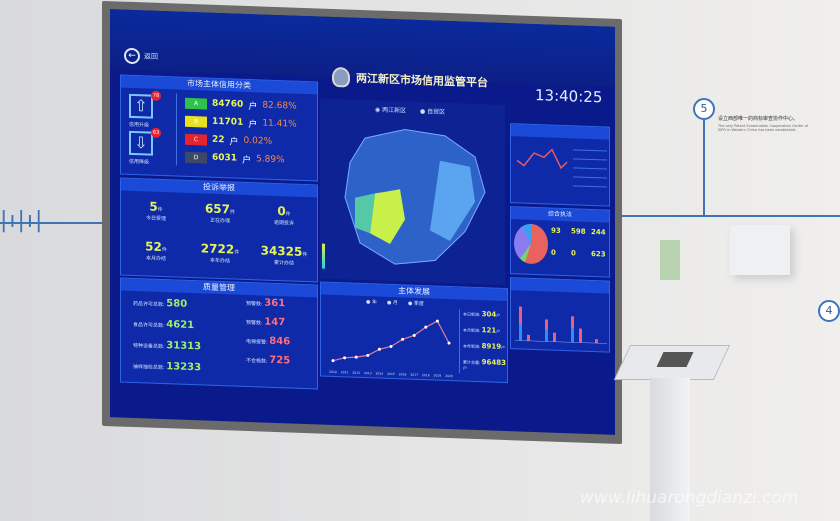 This screenshot has height=521, width=840. What do you see at coordinates (758, 119) in the screenshot?
I see `wall-caption-cn: 设立西部唯一的商标审查协作中心。` at bounding box center [758, 119].